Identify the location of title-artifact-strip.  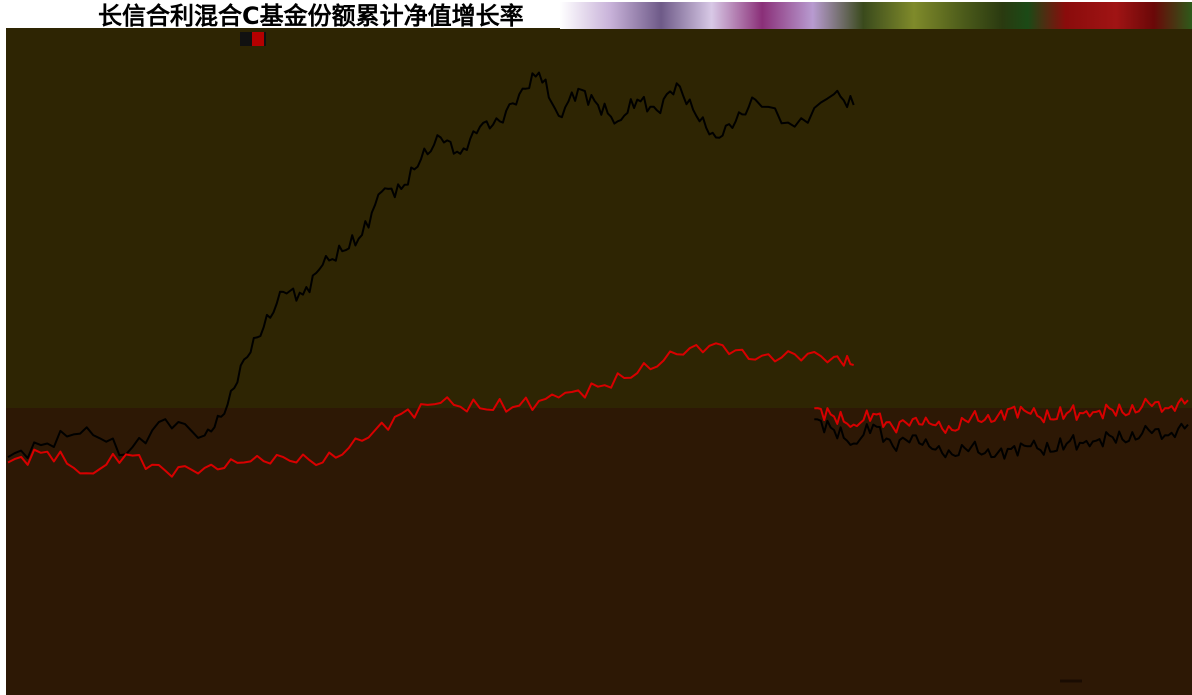
(876, 15).